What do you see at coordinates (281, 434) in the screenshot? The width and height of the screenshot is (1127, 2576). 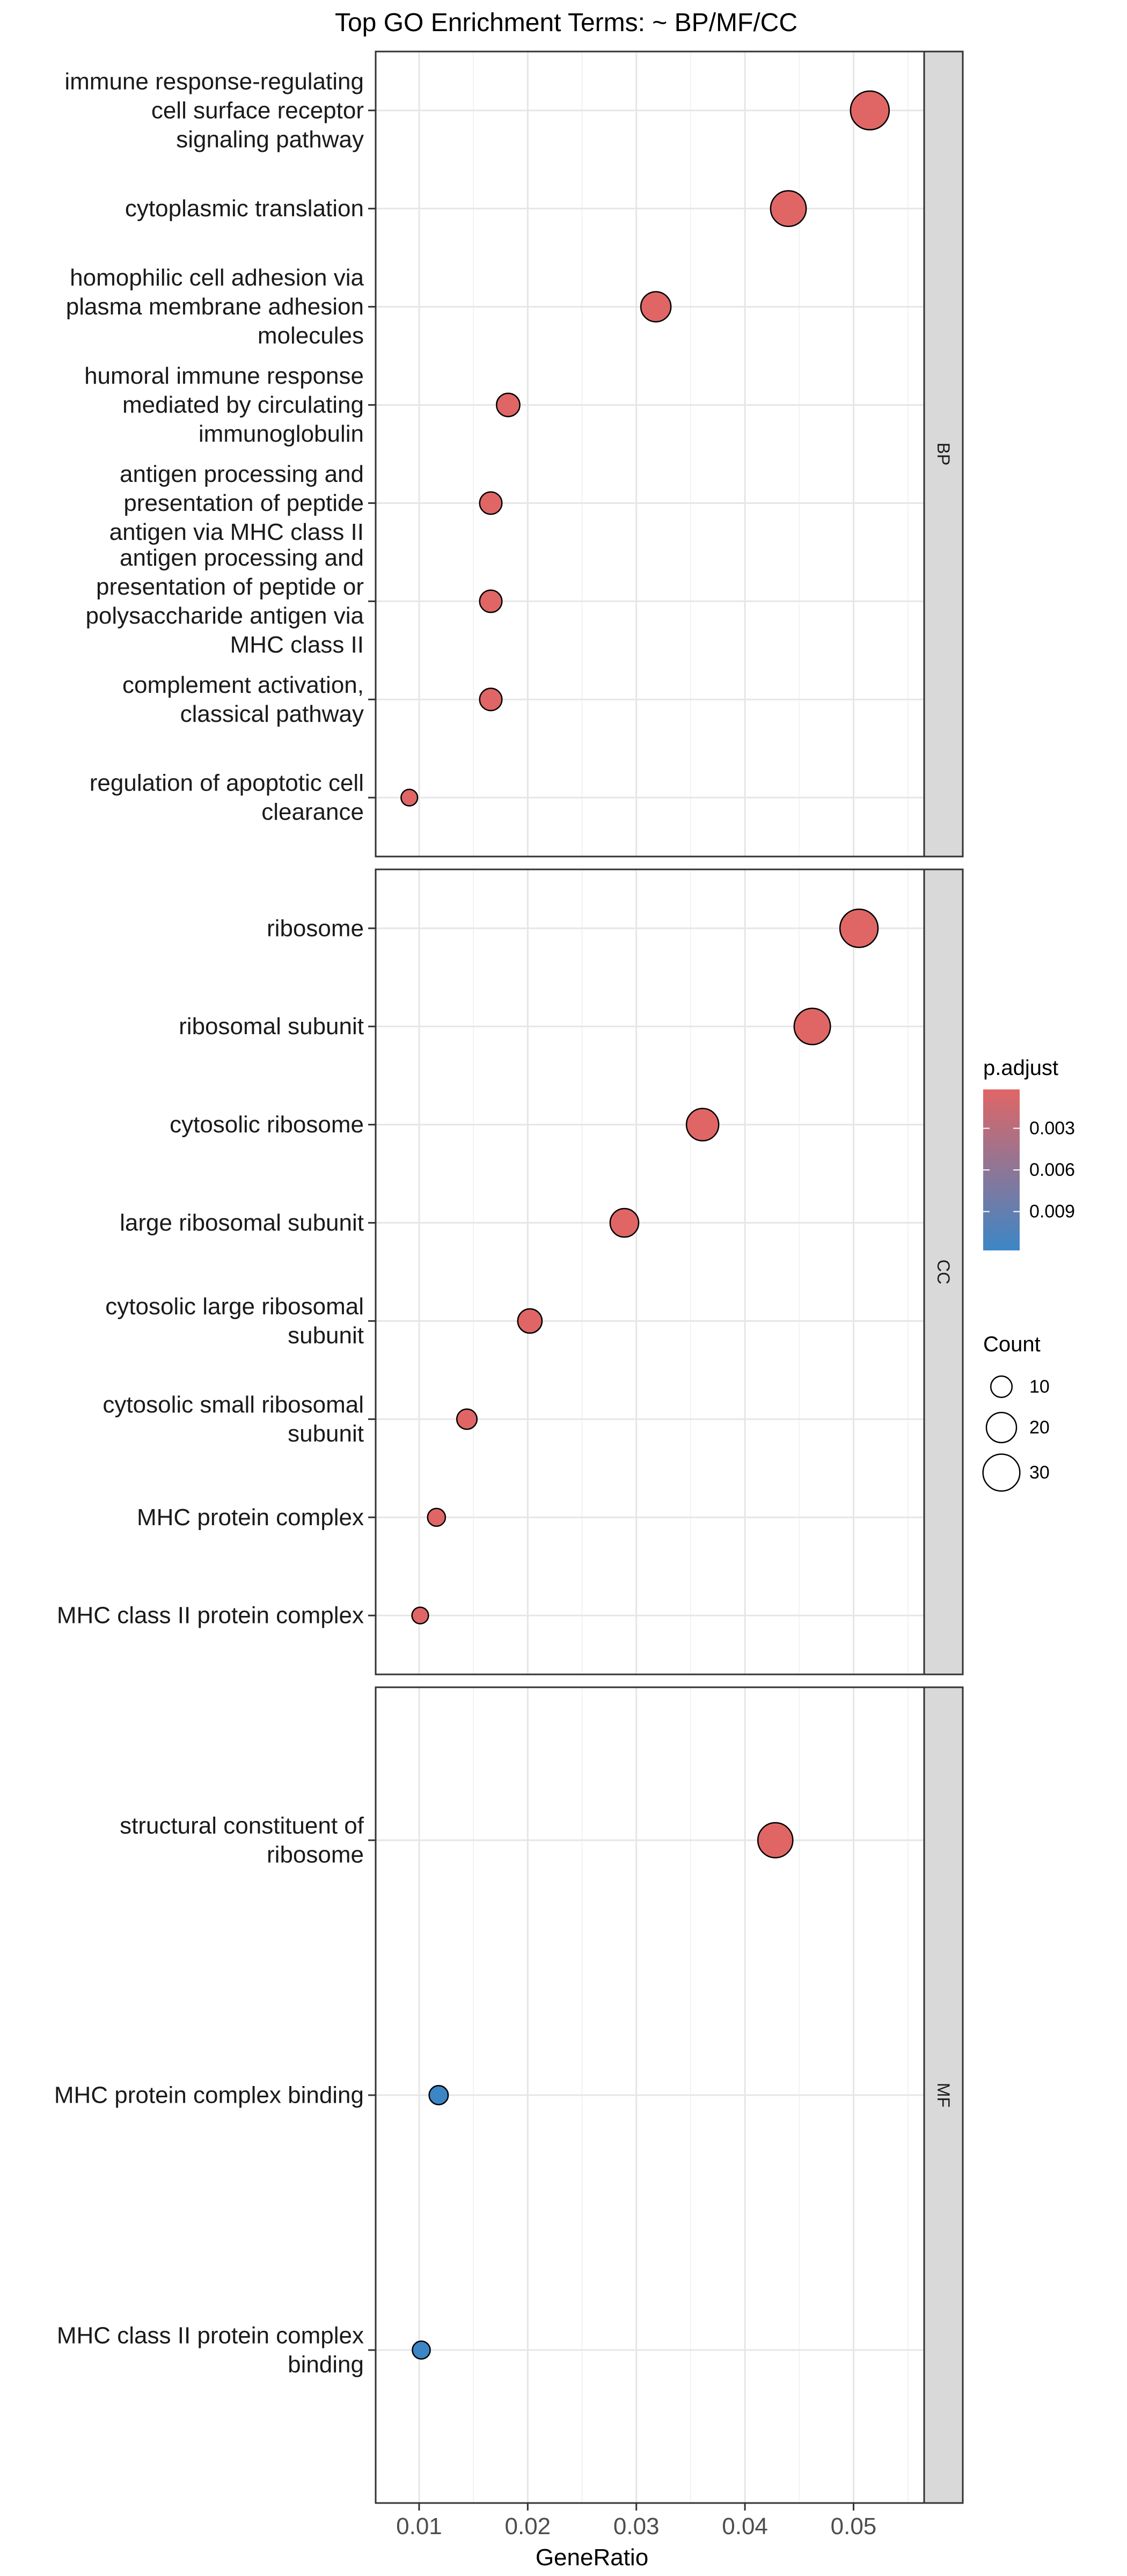 I see `y-tick-label-line: immunoglobulin` at bounding box center [281, 434].